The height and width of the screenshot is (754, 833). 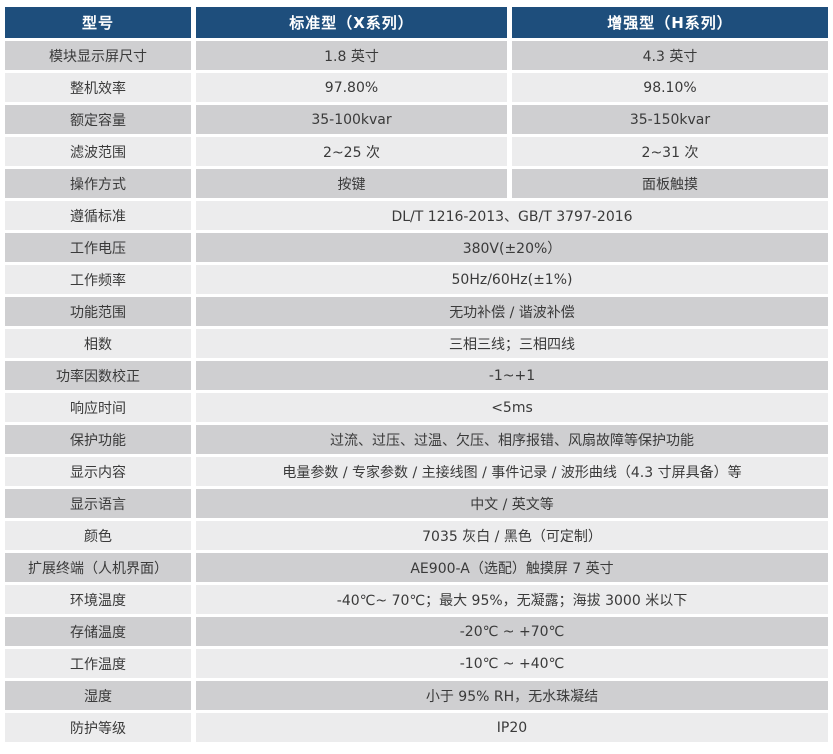 I want to click on spec-value: 2~25 次, so click(x=351, y=151).